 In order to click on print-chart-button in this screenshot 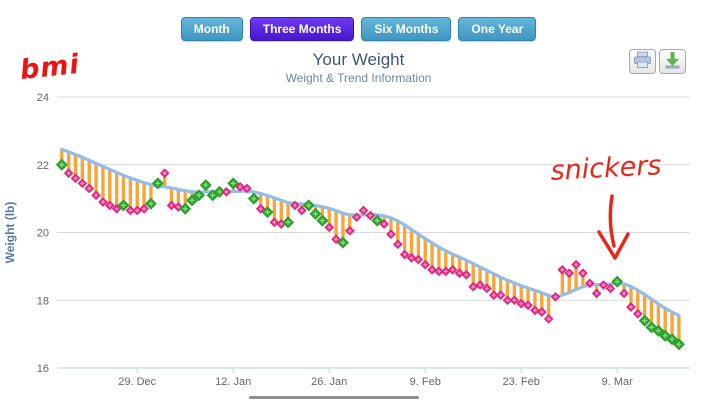, I will do `click(642, 61)`.